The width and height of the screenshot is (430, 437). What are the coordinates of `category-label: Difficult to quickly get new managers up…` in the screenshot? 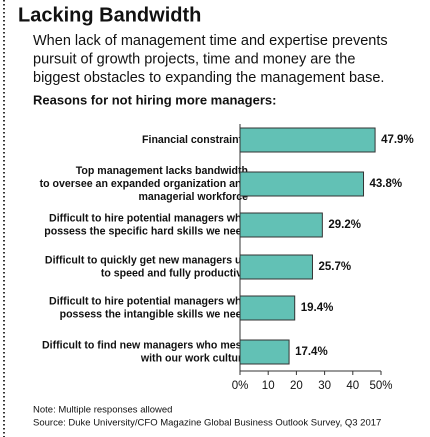 It's located at (147, 266).